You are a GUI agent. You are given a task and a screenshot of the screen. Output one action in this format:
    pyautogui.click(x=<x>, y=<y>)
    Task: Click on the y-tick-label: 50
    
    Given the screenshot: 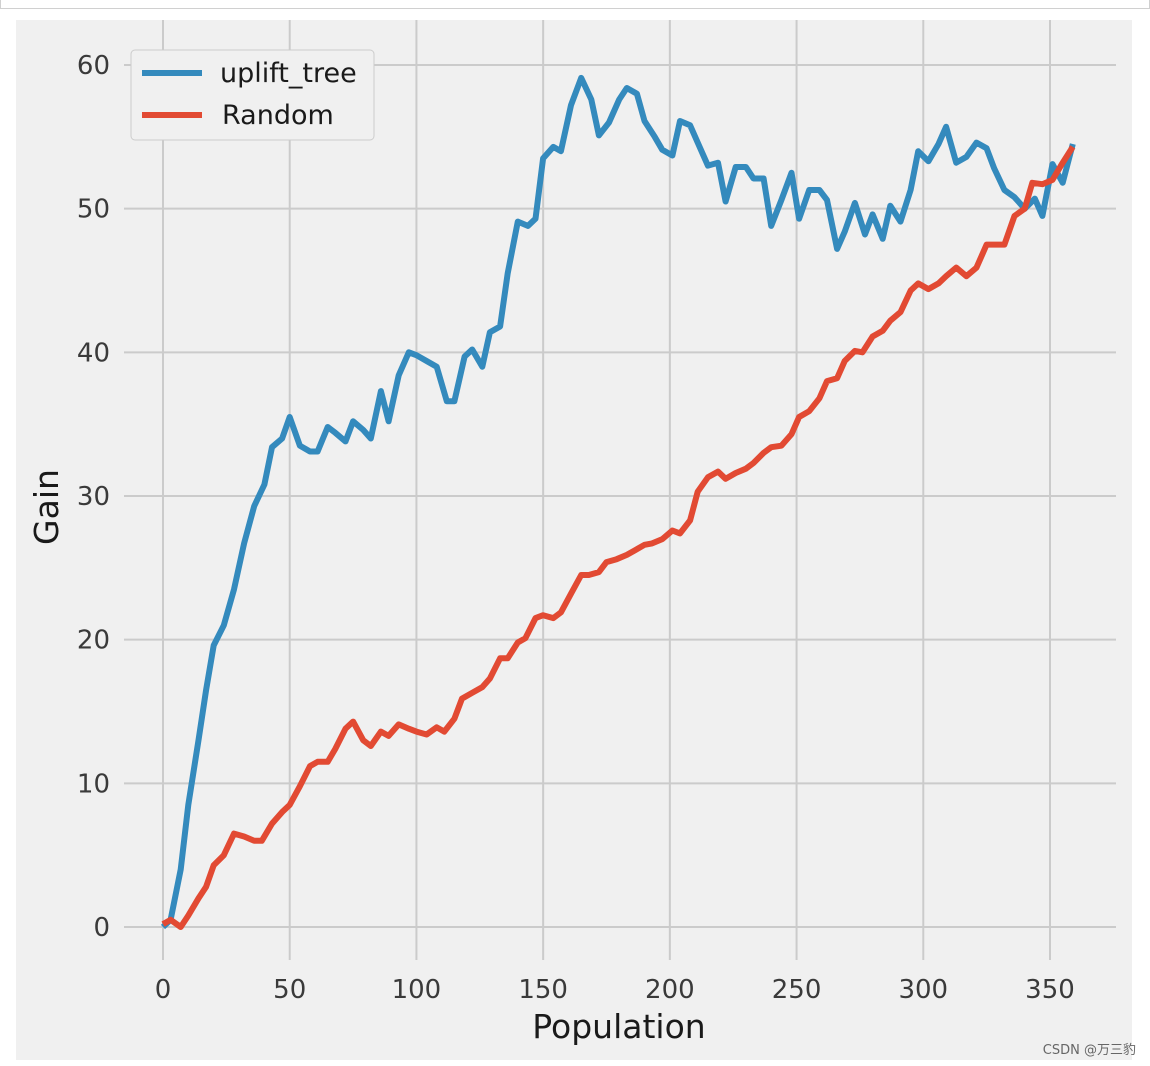 What is the action you would take?
    pyautogui.click(x=93, y=210)
    